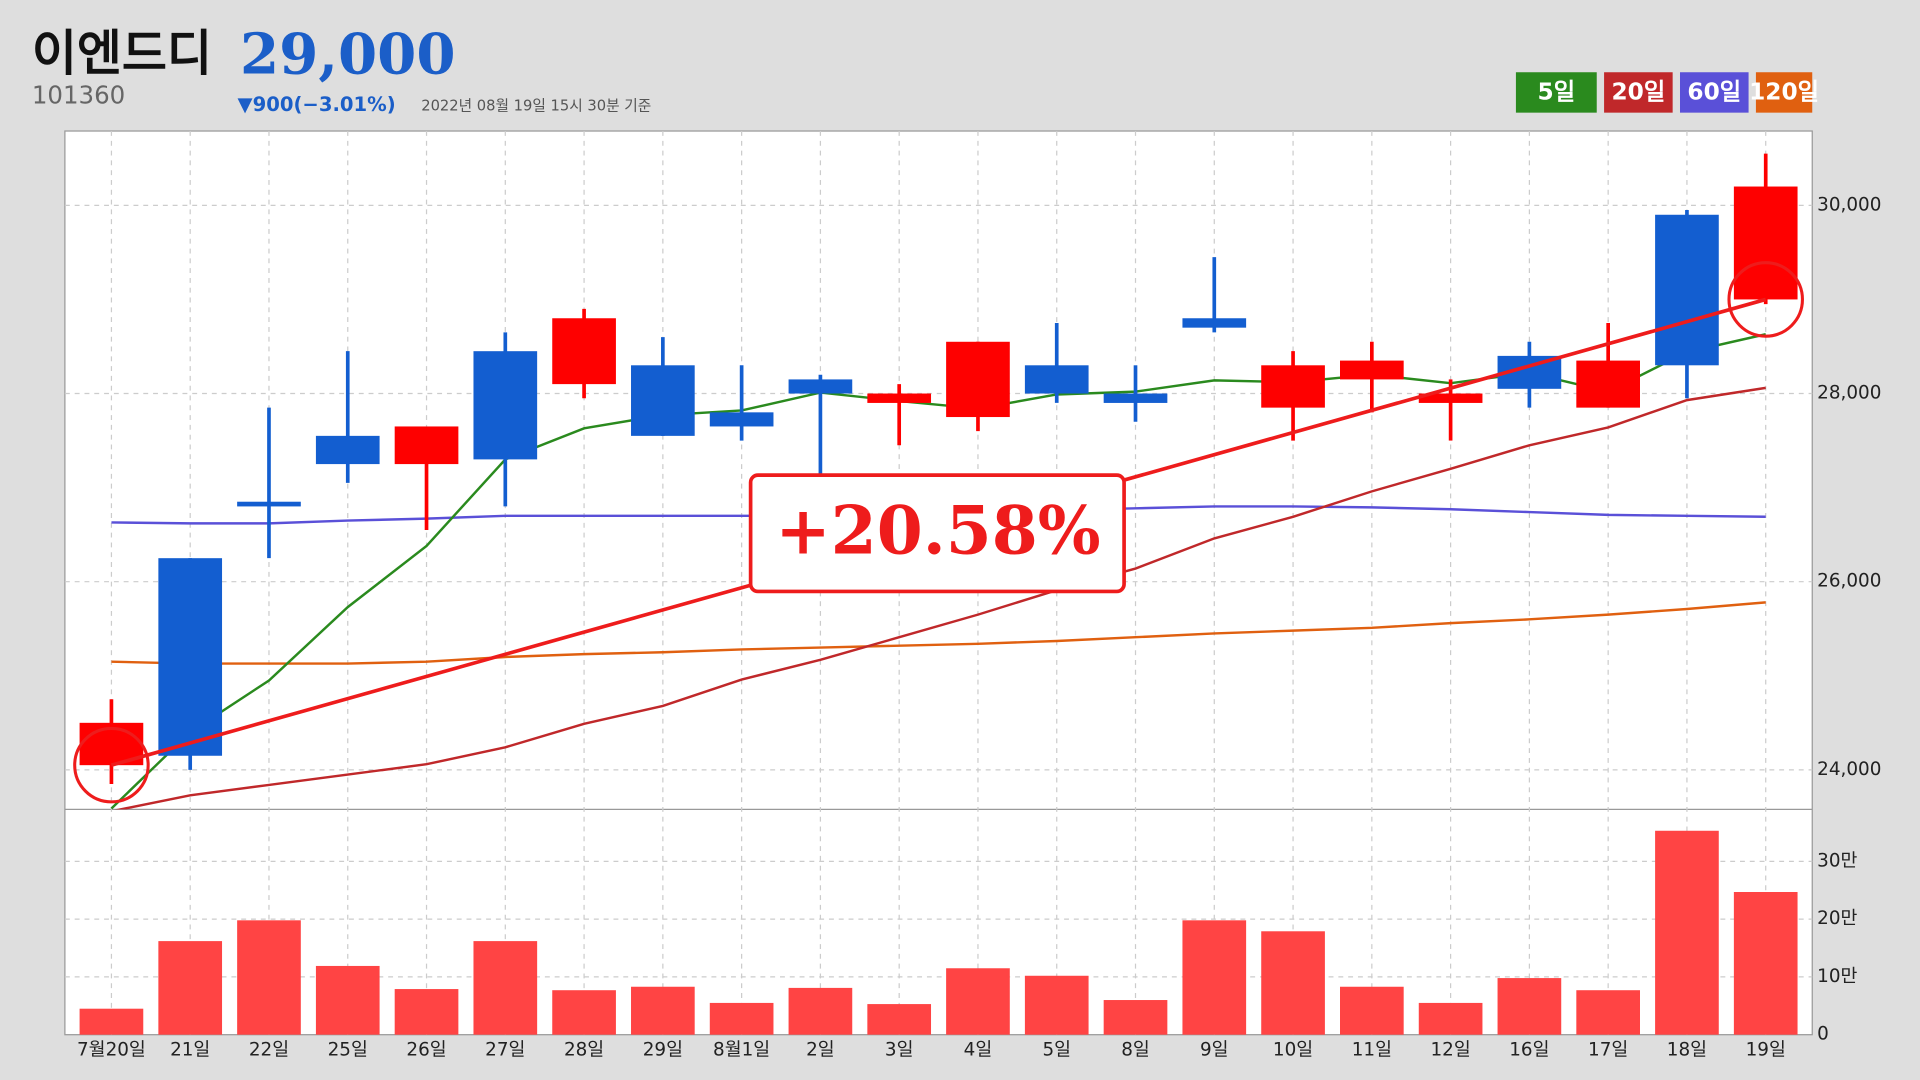  I want to click on legend-label: 5일, so click(1557, 92).